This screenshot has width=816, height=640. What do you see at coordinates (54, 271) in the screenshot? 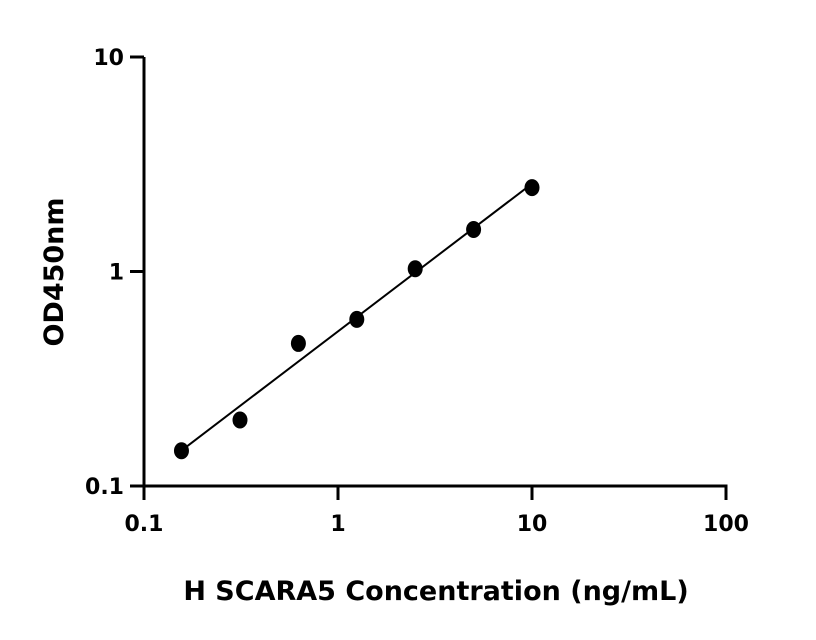
I see `y-axis-label: OD450nm` at bounding box center [54, 271].